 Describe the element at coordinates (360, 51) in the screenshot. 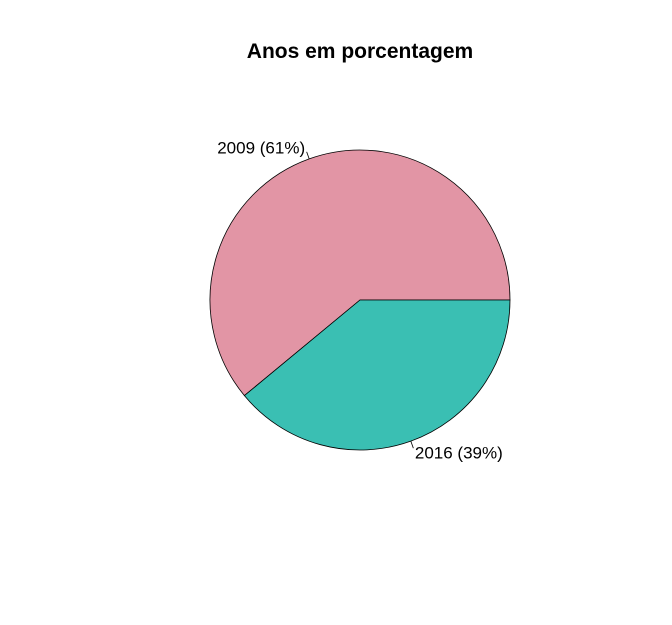

I see `chart-title: Anos em porcentagem` at that location.